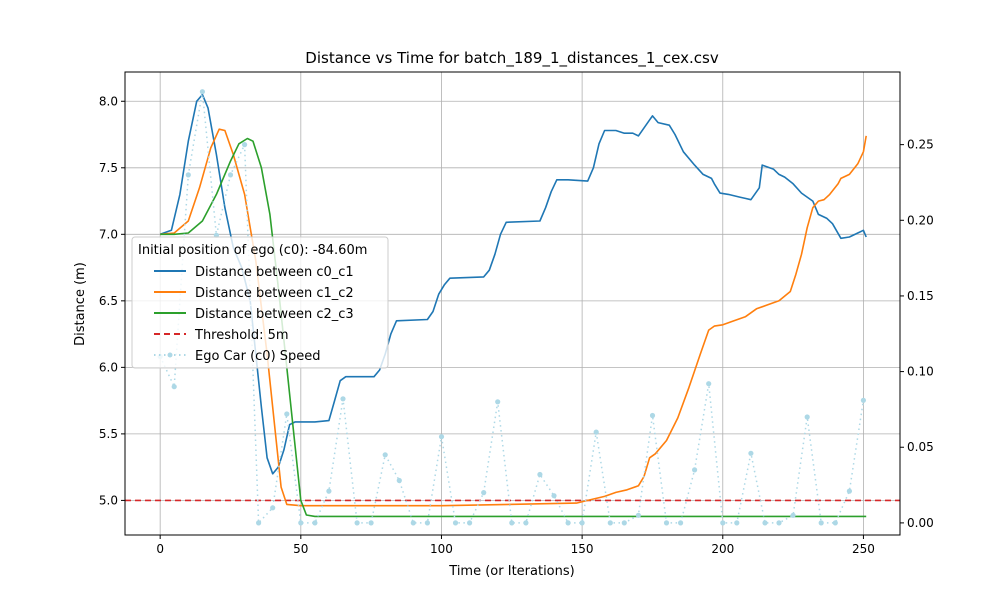  What do you see at coordinates (80, 304) in the screenshot?
I see `y-axis-label: Distance (m)` at bounding box center [80, 304].